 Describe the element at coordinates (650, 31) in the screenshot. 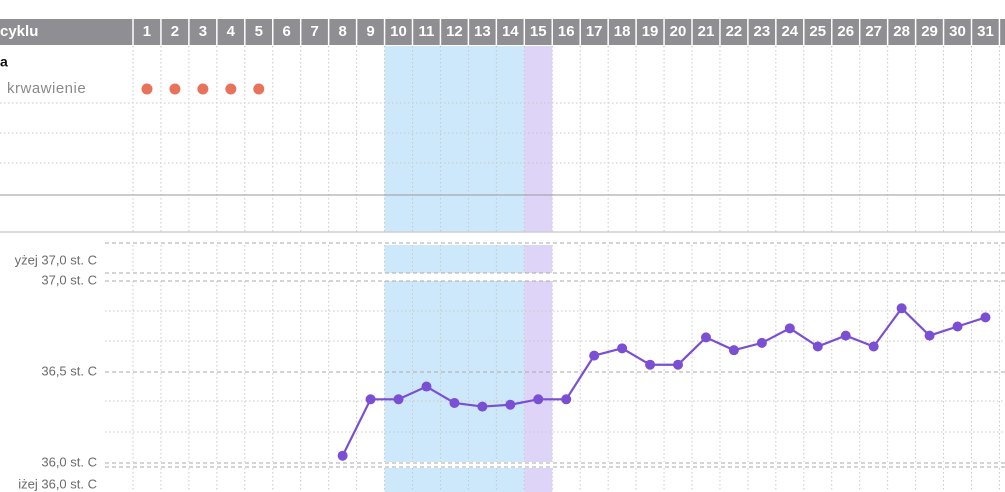

I see `day-number: 19` at that location.